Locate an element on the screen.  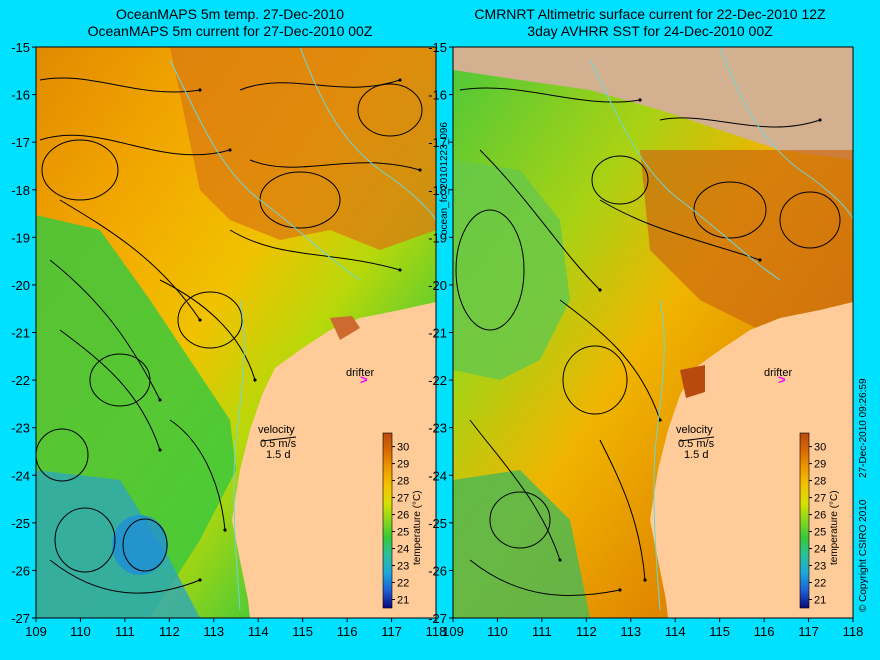
colorbar-tick-label: 21 is located at coordinates (820, 601).